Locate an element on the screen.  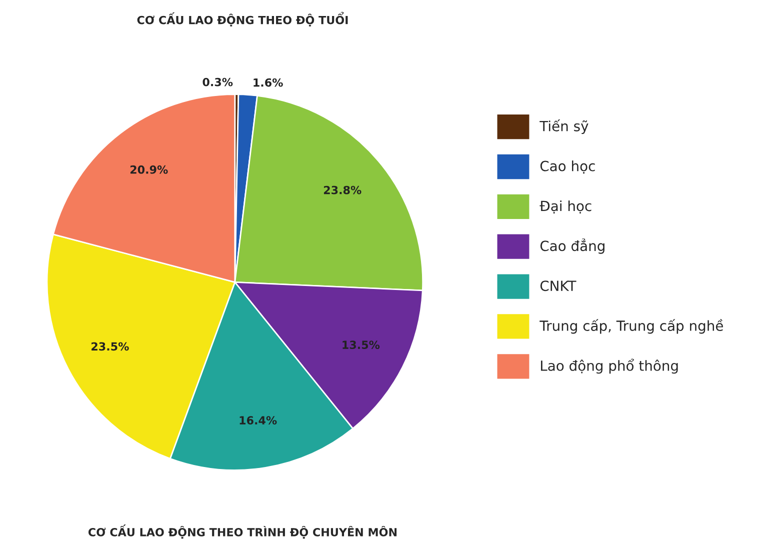
data-label: 20.9% is located at coordinates (149, 169).